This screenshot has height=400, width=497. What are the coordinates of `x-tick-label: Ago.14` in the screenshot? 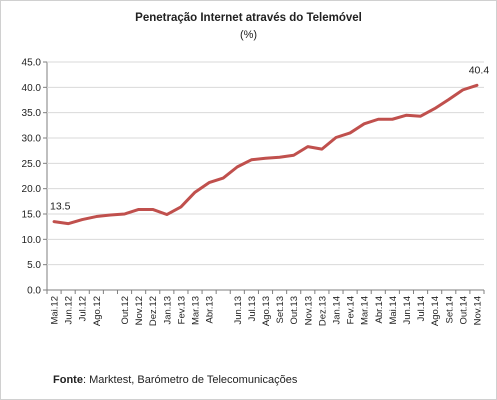 It's located at (435, 311).